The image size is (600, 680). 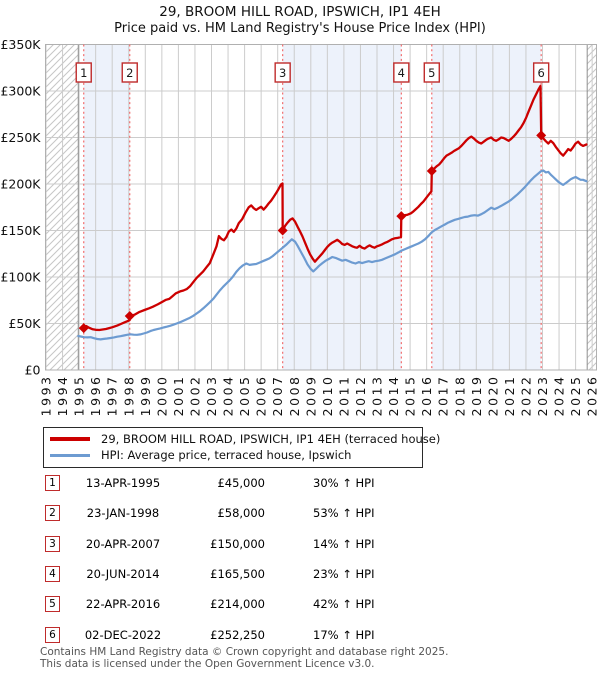 I want to click on sale-number-badge: 2, so click(x=52, y=513).